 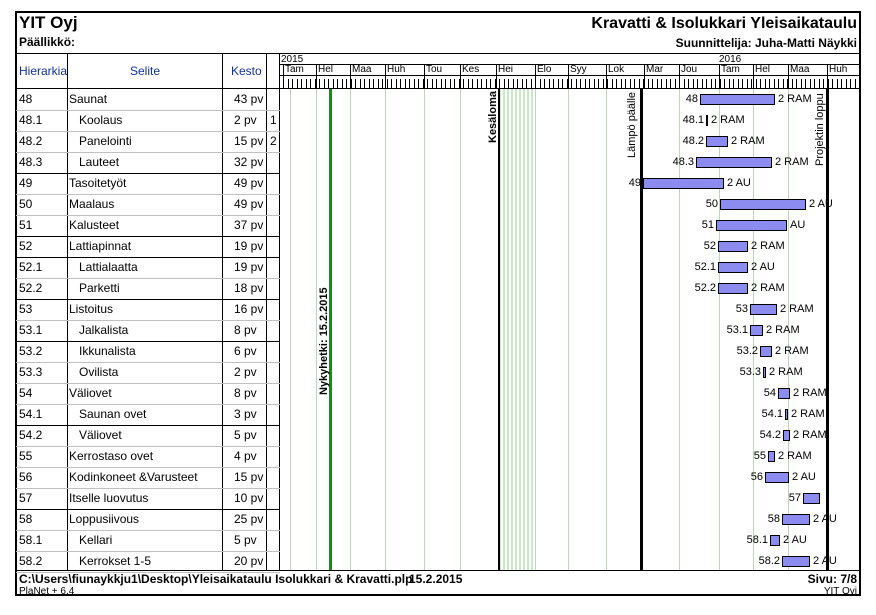 What do you see at coordinates (105, 141) in the screenshot?
I see `row-description: Panelointi` at bounding box center [105, 141].